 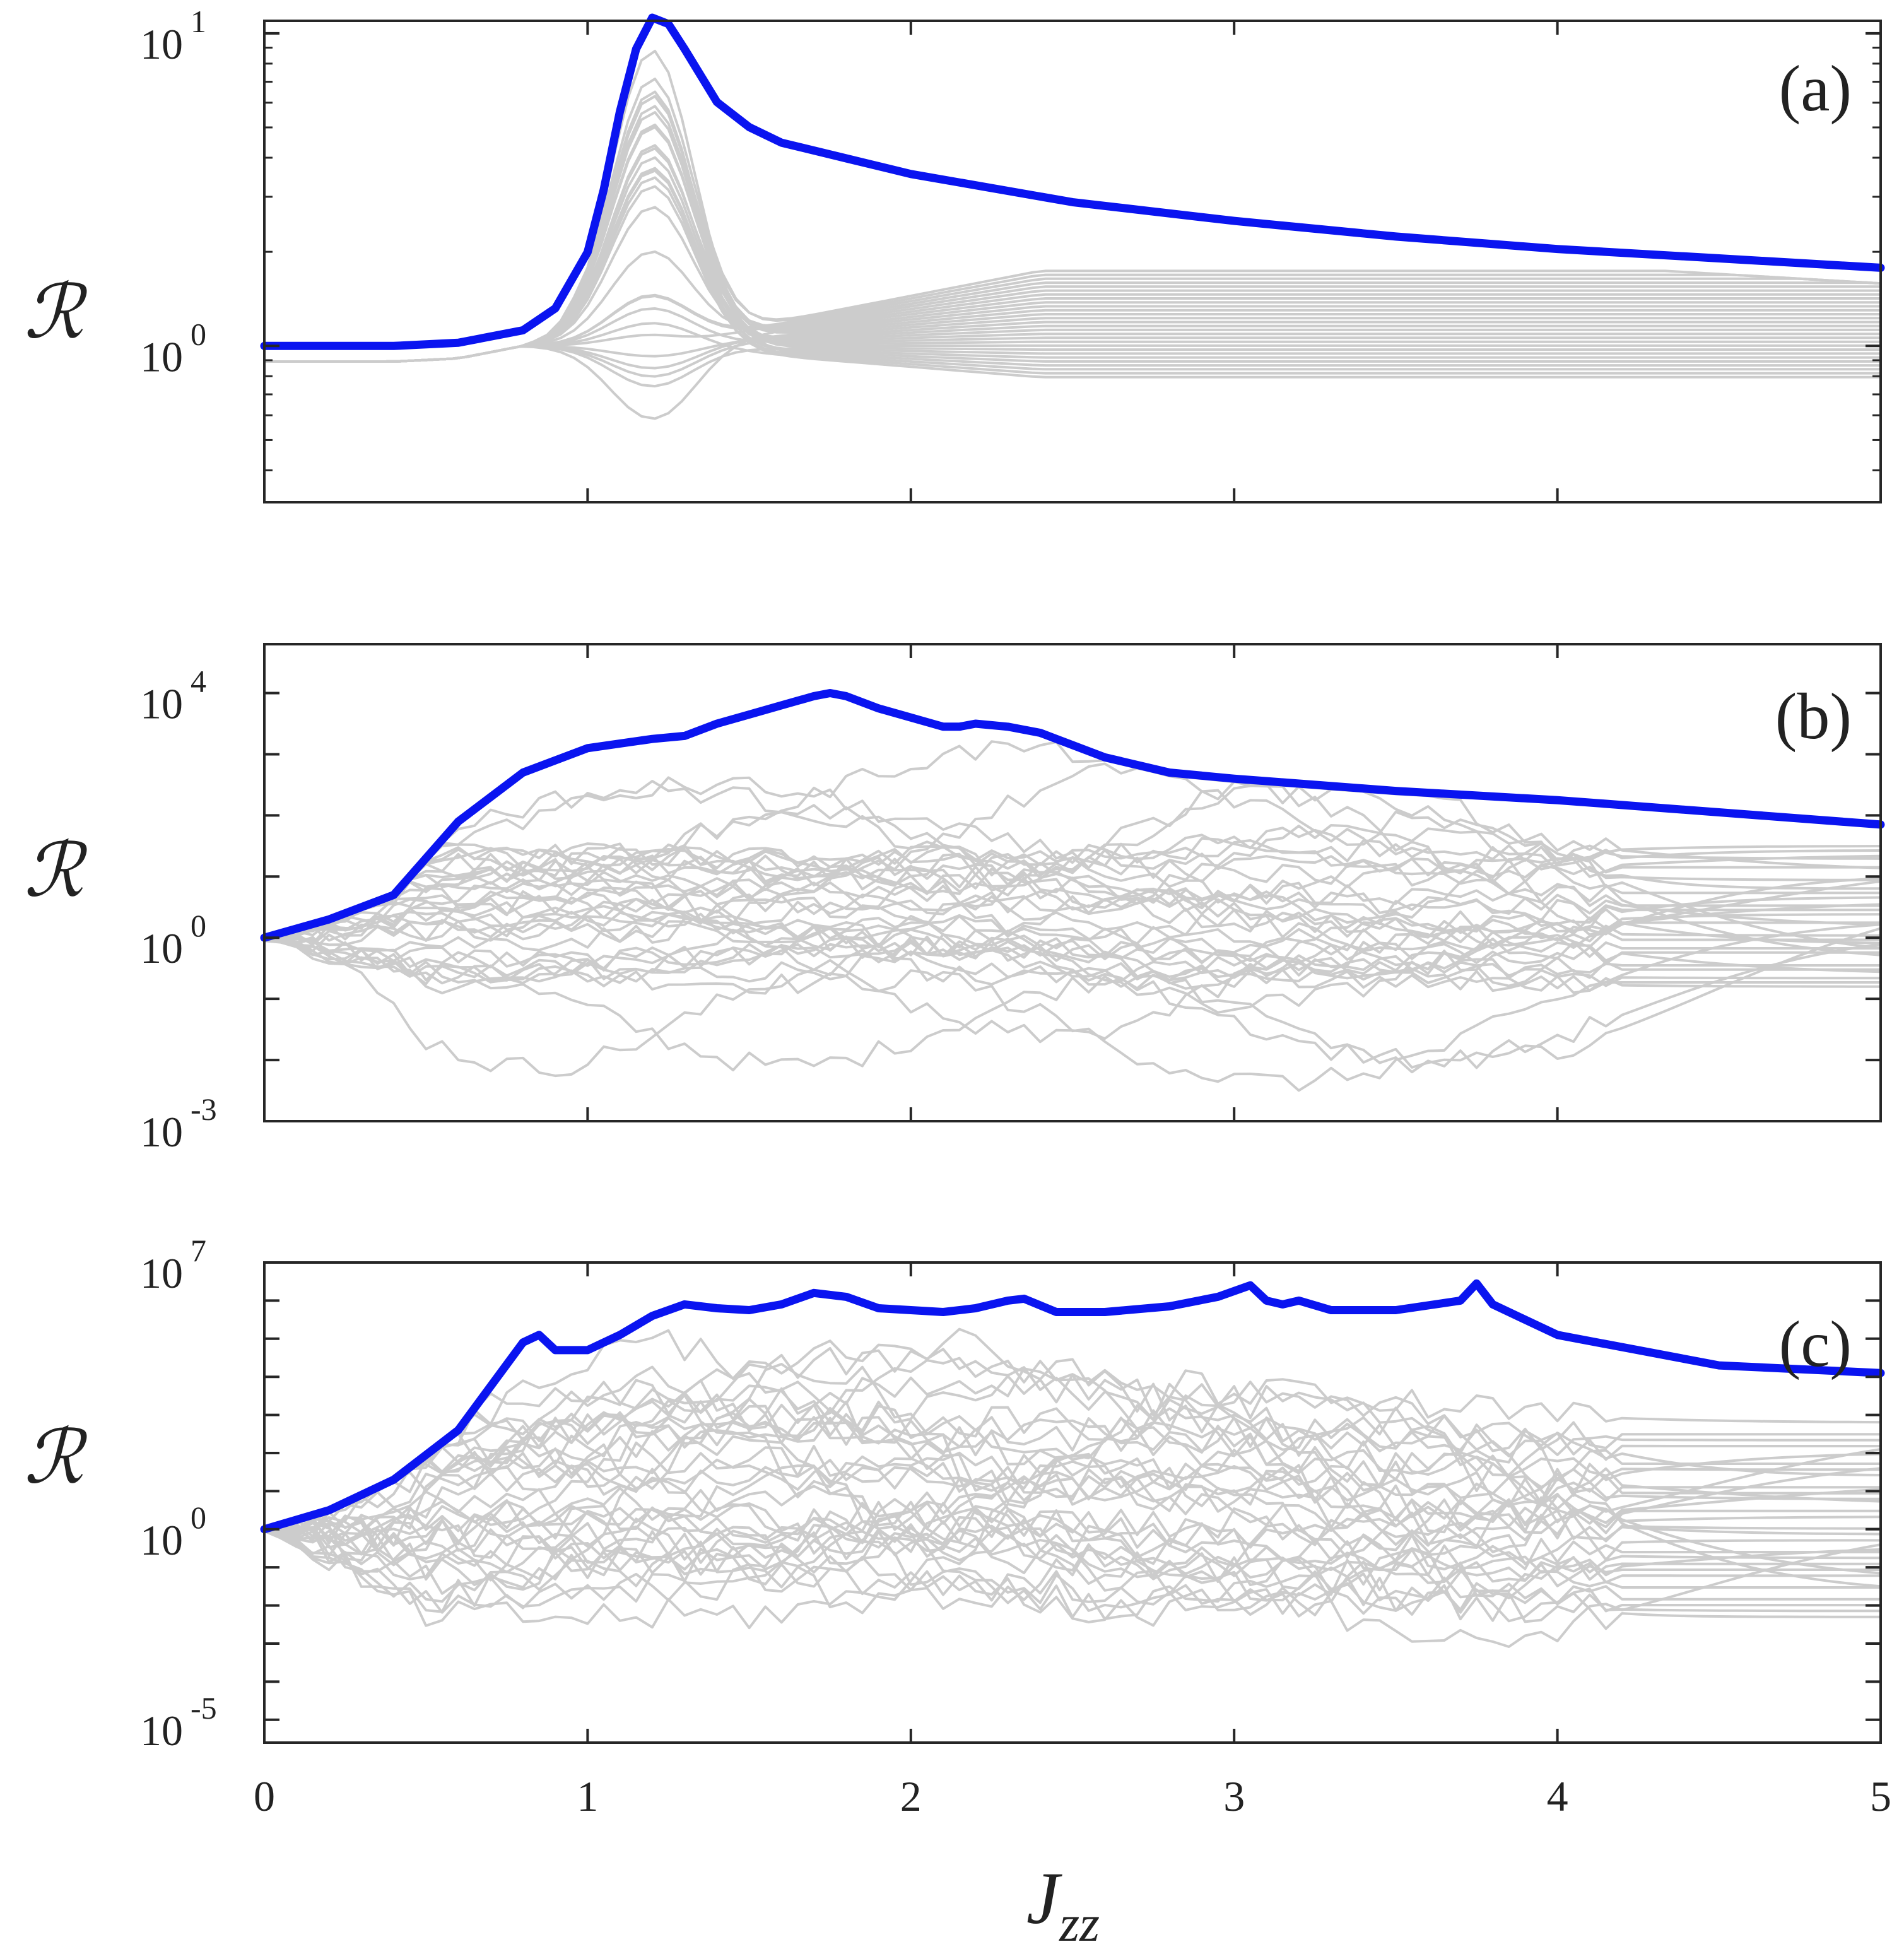 I want to click on ylabel-c: ℛ, so click(x=56, y=1457).